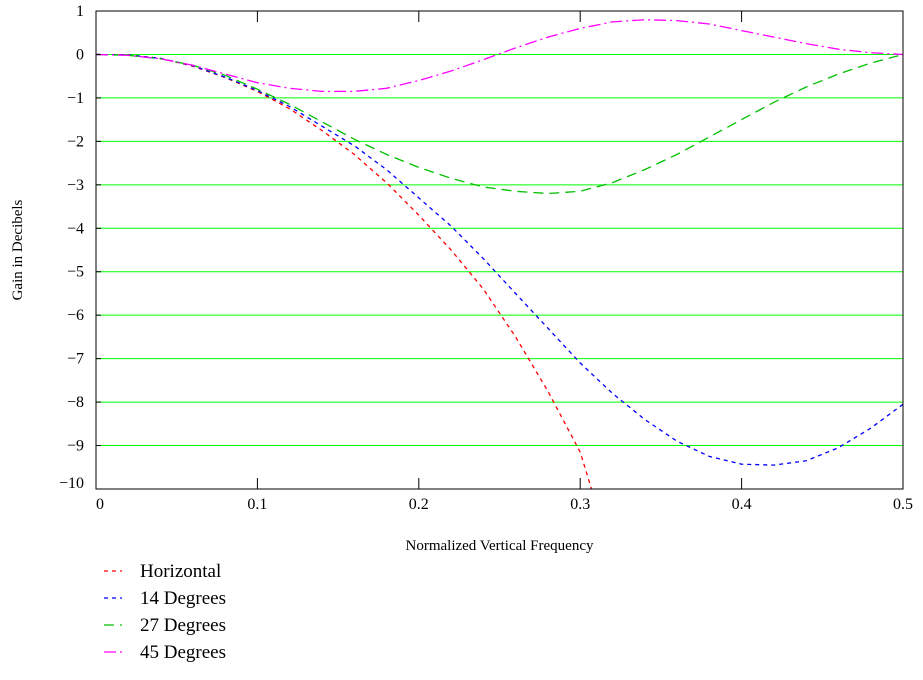  I want to click on y-tick-label: −5, so click(75, 272).